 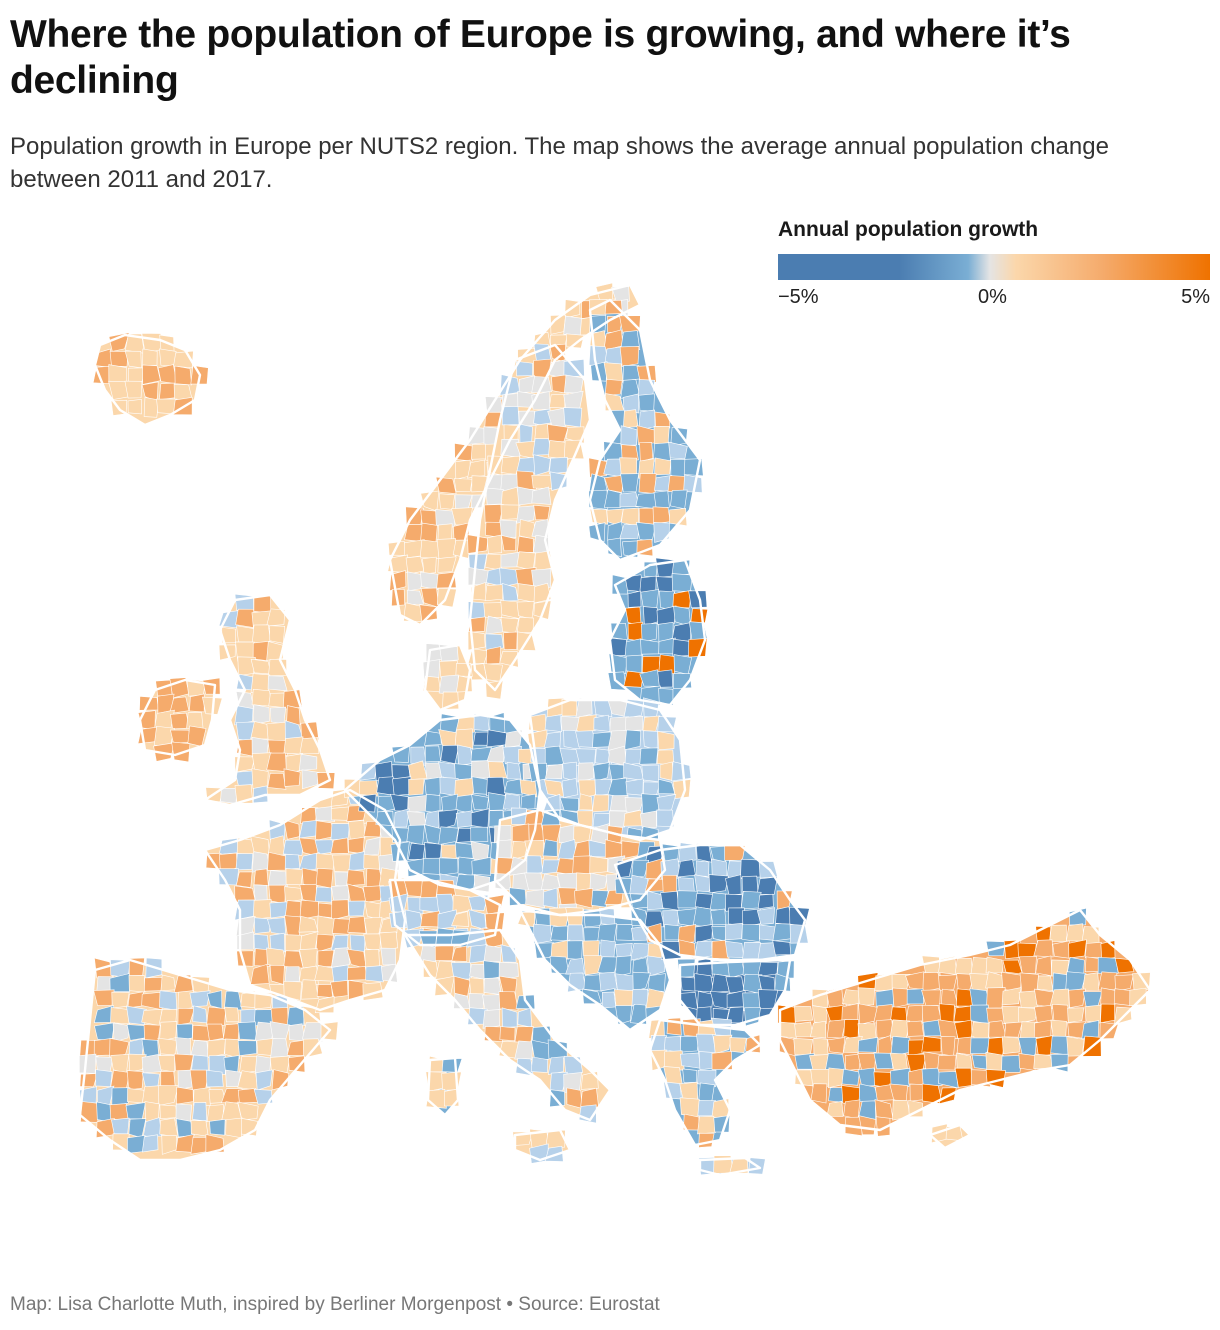 I want to click on region-iceland, so click(x=133, y=389).